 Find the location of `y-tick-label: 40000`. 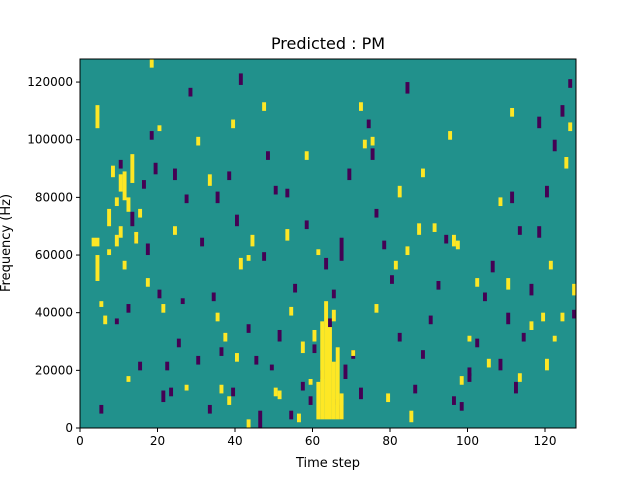

y-tick-label: 40000 is located at coordinates (54, 313).